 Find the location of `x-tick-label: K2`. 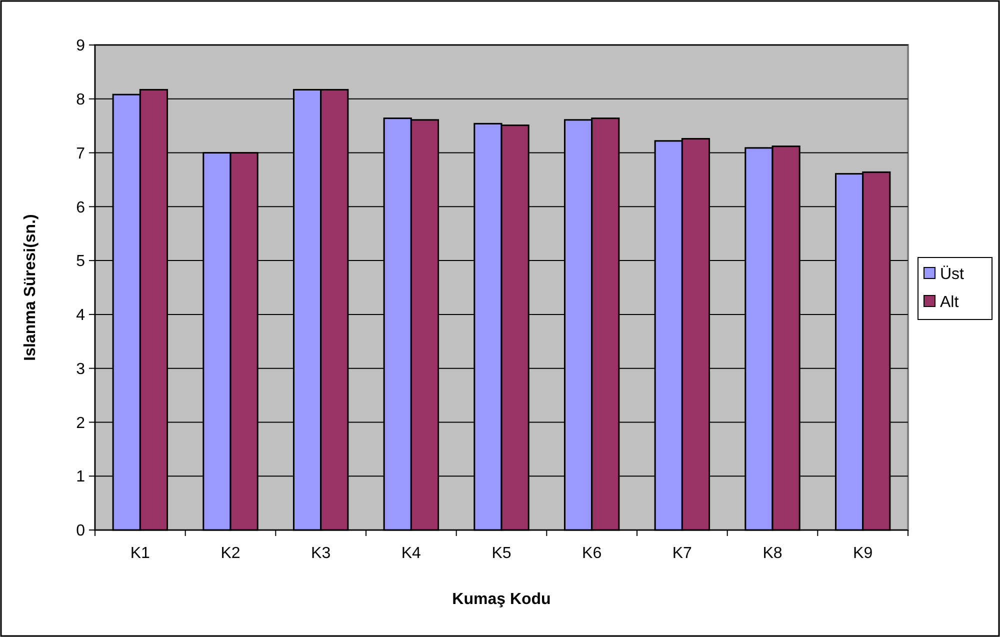

x-tick-label: K2 is located at coordinates (230, 553).